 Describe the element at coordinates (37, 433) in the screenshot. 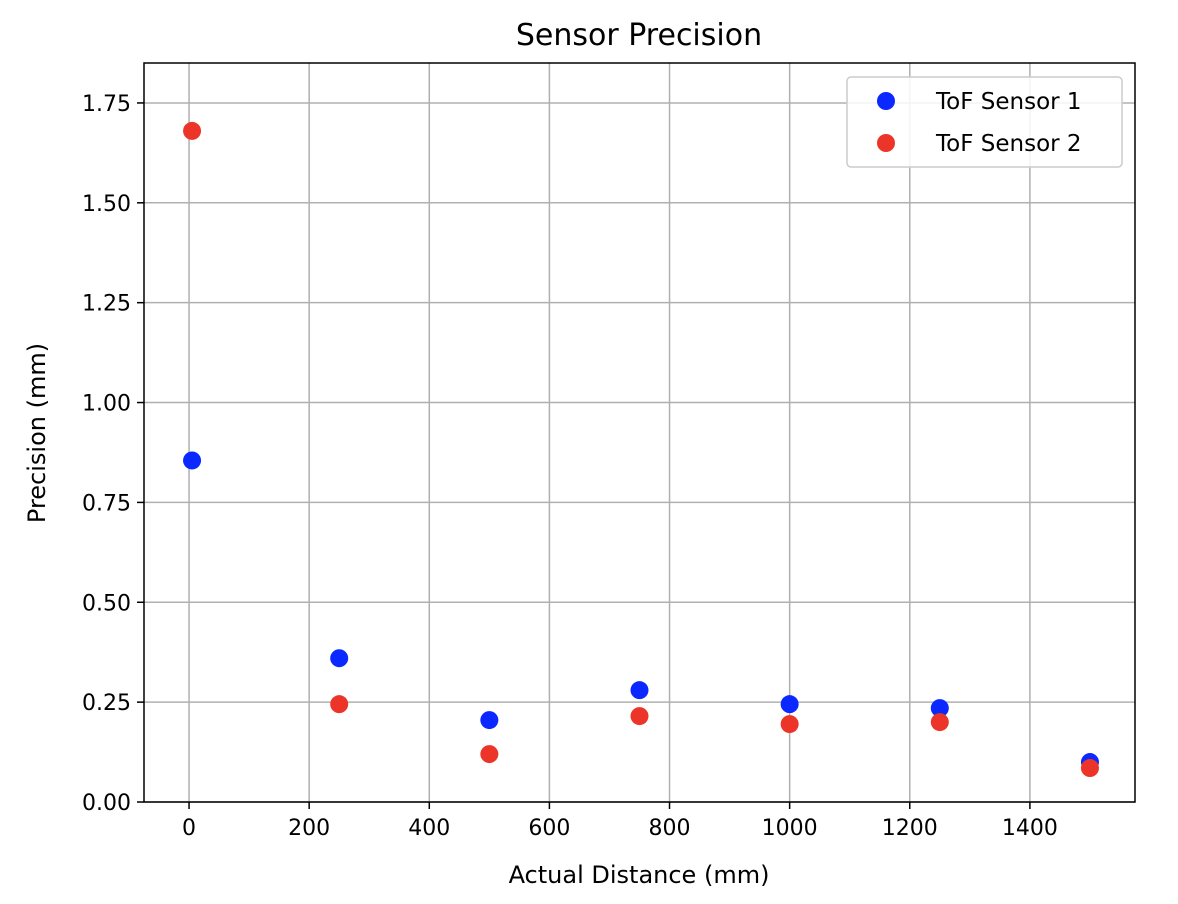

I see `y-axis-label: Precision (mm)` at that location.